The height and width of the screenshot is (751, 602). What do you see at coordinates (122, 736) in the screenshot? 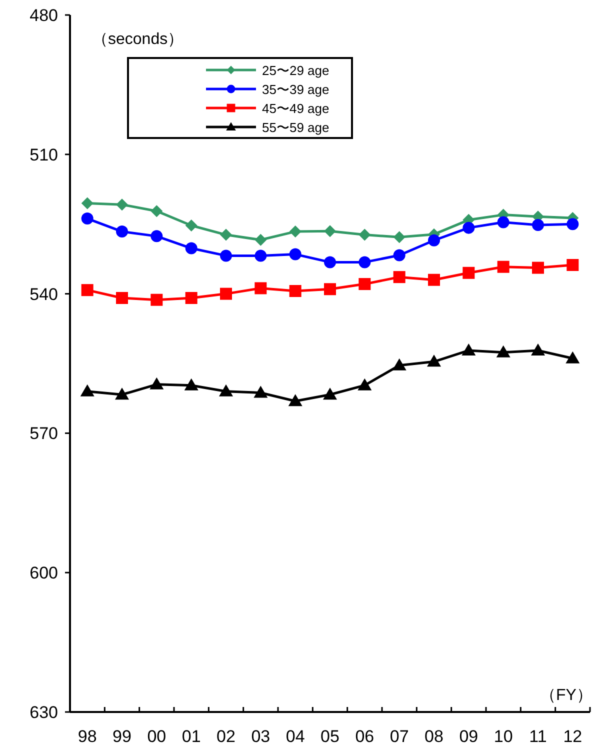
I see `x-tick-label: 99` at bounding box center [122, 736].